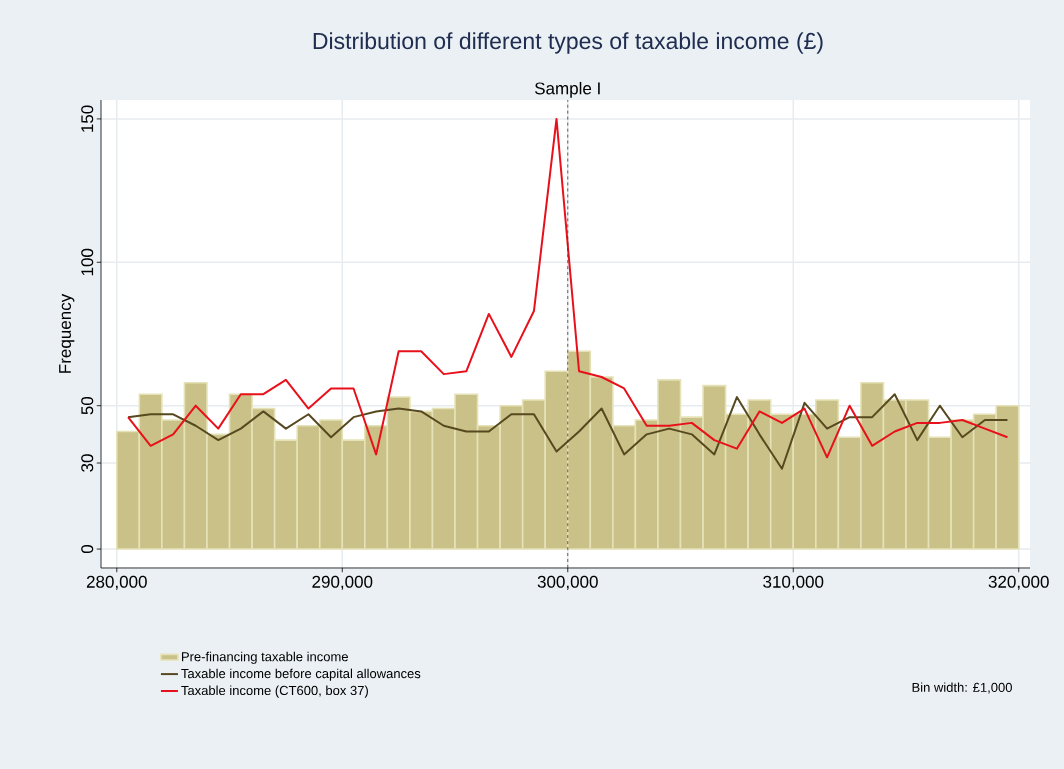 This screenshot has height=769, width=1064. I want to click on x-tick-label: 280,000, so click(116, 582).